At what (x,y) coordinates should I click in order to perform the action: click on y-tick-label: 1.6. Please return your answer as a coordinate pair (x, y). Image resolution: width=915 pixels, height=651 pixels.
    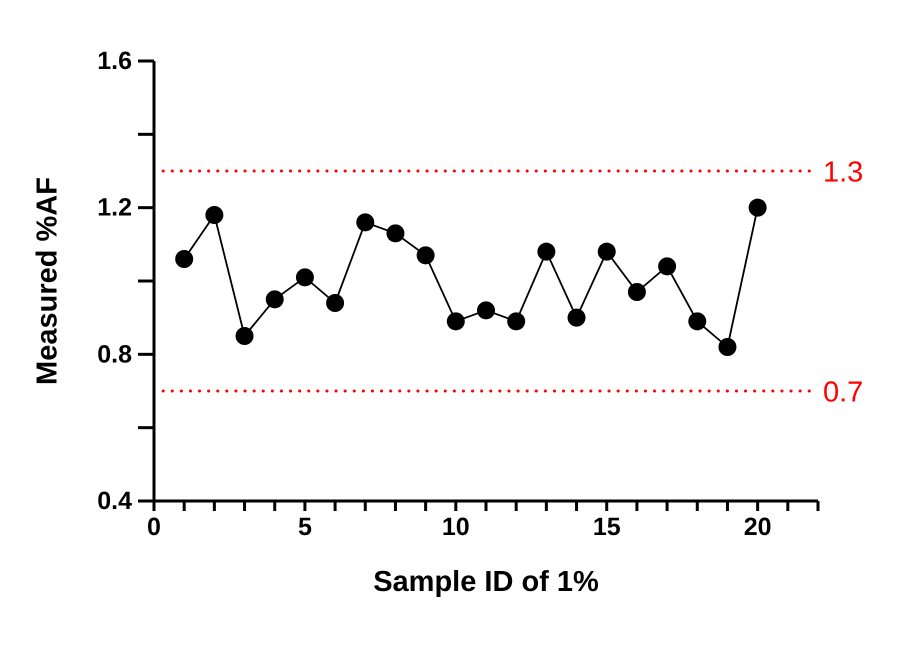
    Looking at the image, I should click on (114, 61).